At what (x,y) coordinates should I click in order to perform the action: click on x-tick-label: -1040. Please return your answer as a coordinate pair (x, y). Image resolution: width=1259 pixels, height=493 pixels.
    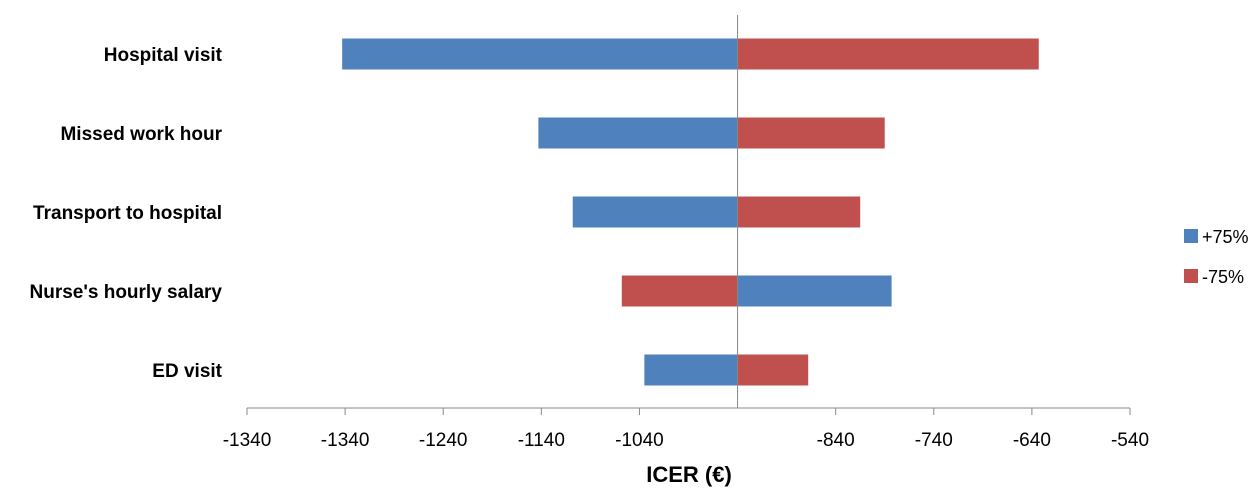
    Looking at the image, I should click on (639, 440).